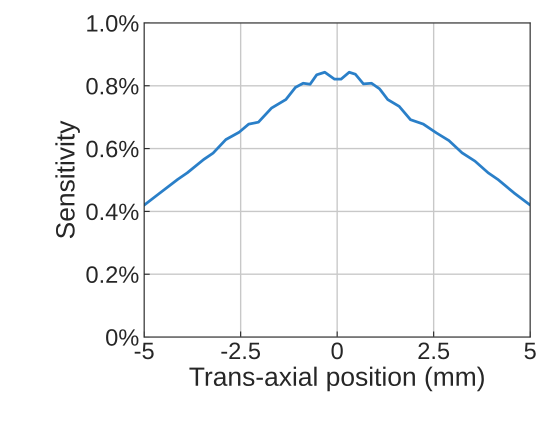 The height and width of the screenshot is (425, 546). What do you see at coordinates (112, 23) in the screenshot?
I see `y-tick-label: 1.0%` at bounding box center [112, 23].